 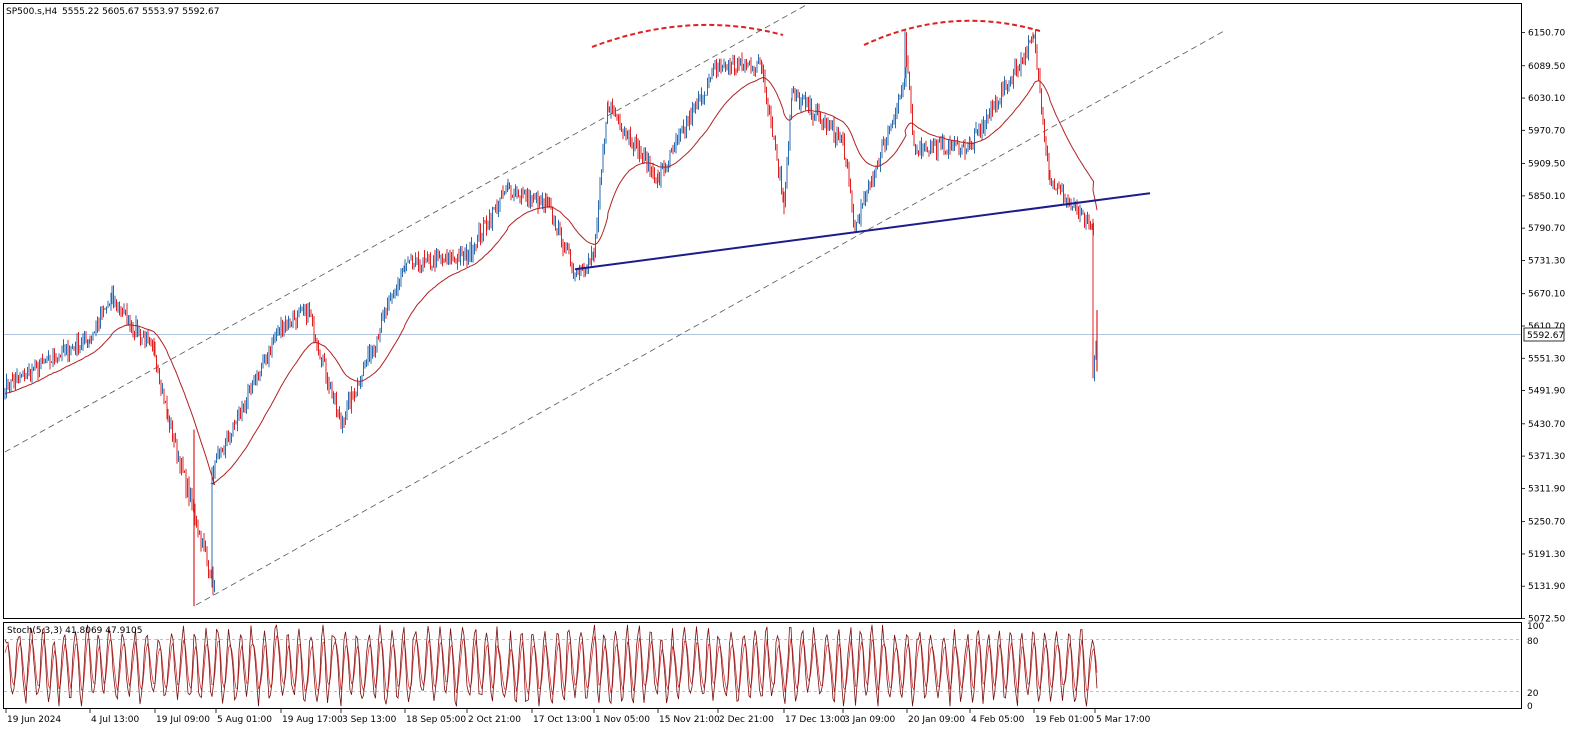 I want to click on price-tick-label: 5430.70, so click(x=1546, y=425).